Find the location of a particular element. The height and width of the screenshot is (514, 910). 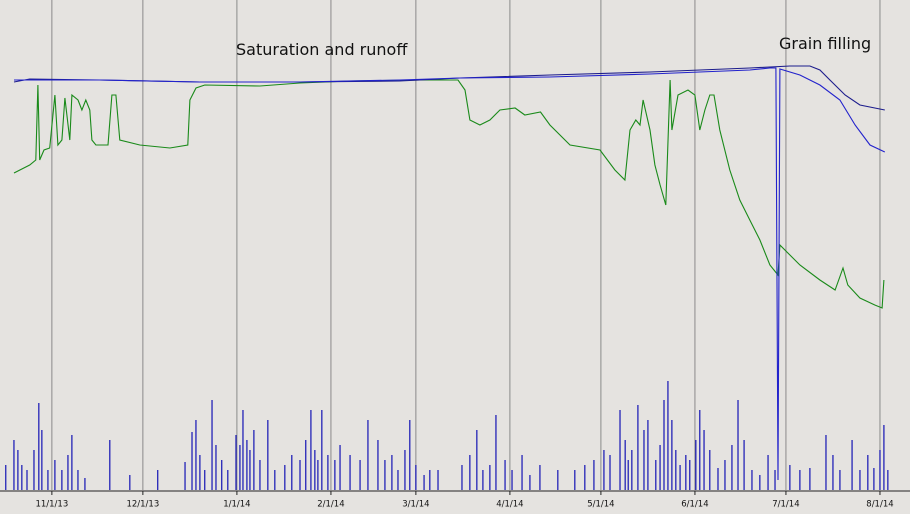

x-tick-label: 12/1/13 is located at coordinates (142, 505).